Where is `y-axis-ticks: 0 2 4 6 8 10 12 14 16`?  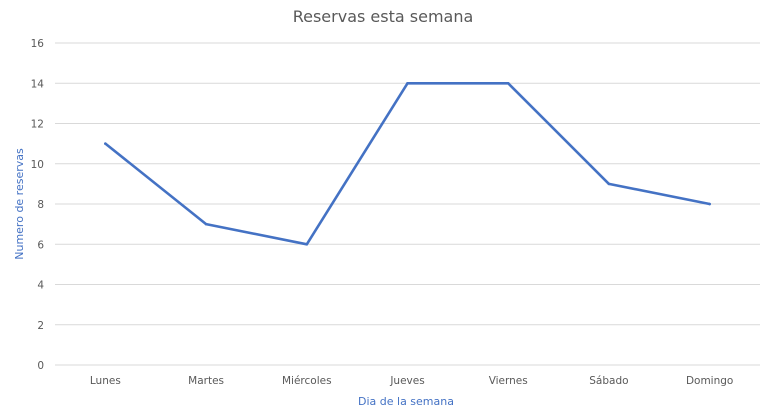 y-axis-ticks: 0 2 4 6 8 10 12 14 16 is located at coordinates (38, 205).